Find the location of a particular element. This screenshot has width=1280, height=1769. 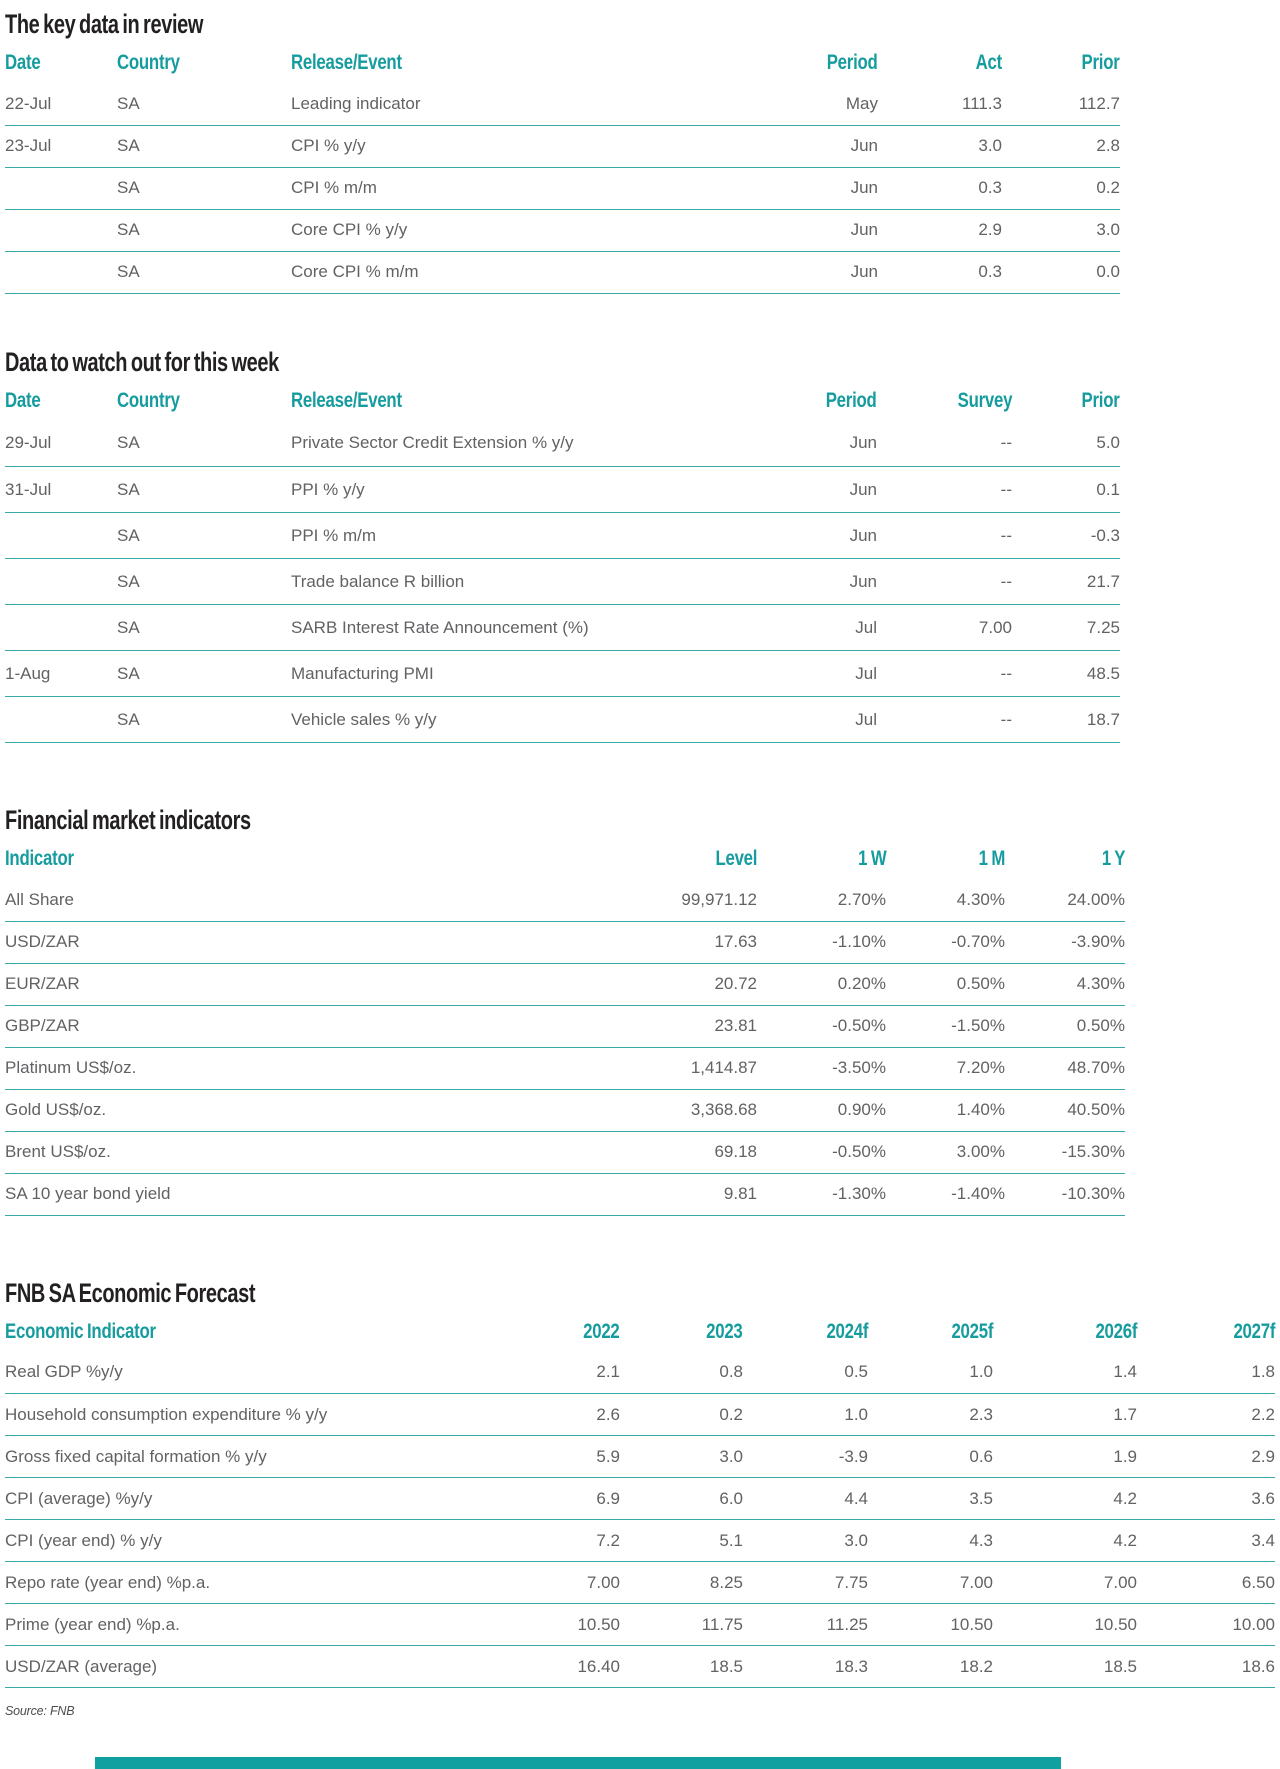

column-header-label: Act is located at coordinates (989, 62).